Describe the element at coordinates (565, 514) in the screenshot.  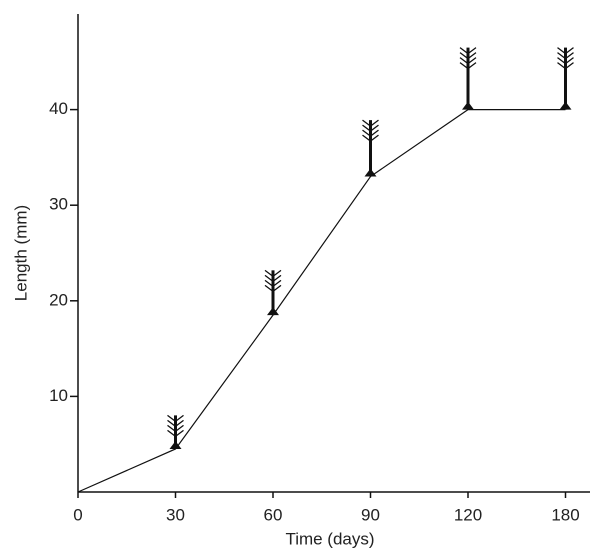
I see `x-tick-label: 180` at that location.